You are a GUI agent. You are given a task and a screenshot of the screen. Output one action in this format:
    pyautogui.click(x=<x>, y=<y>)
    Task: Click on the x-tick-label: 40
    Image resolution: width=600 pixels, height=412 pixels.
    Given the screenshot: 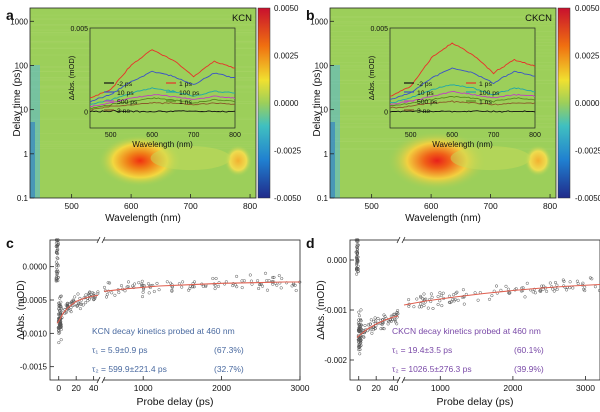 What is the action you would take?
    pyautogui.click(x=94, y=388)
    